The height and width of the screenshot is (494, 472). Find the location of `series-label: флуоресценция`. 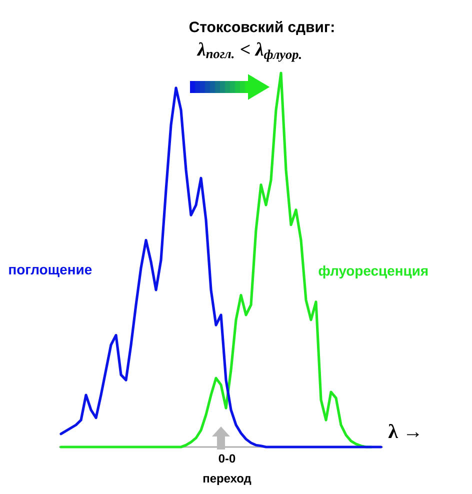

series-label: флуоресценция is located at coordinates (373, 271).